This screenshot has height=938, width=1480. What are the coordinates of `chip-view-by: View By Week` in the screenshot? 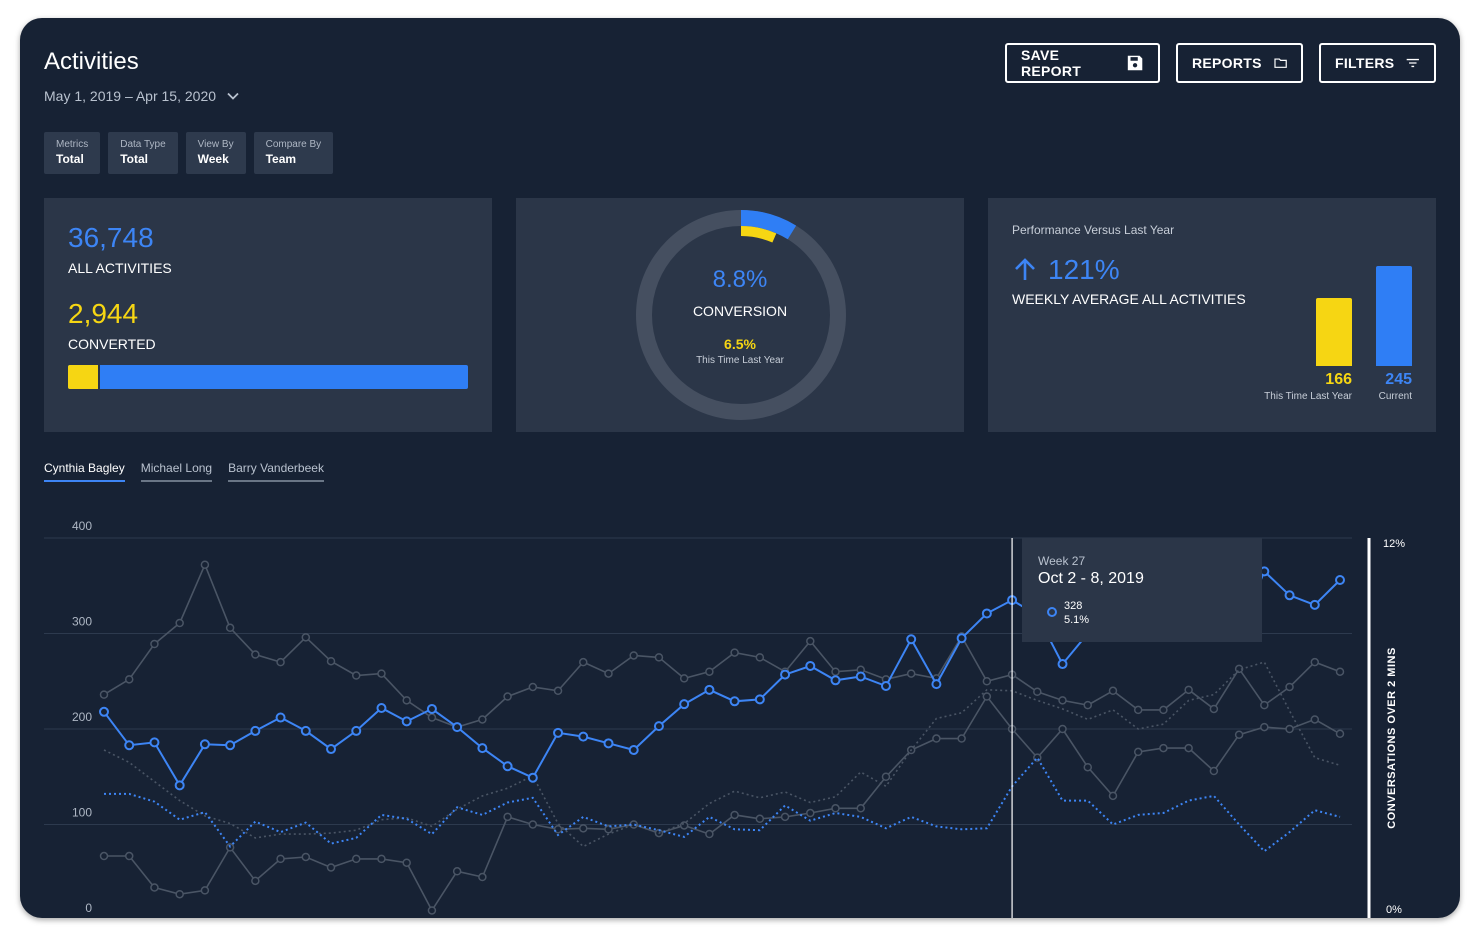 It's located at (215, 153).